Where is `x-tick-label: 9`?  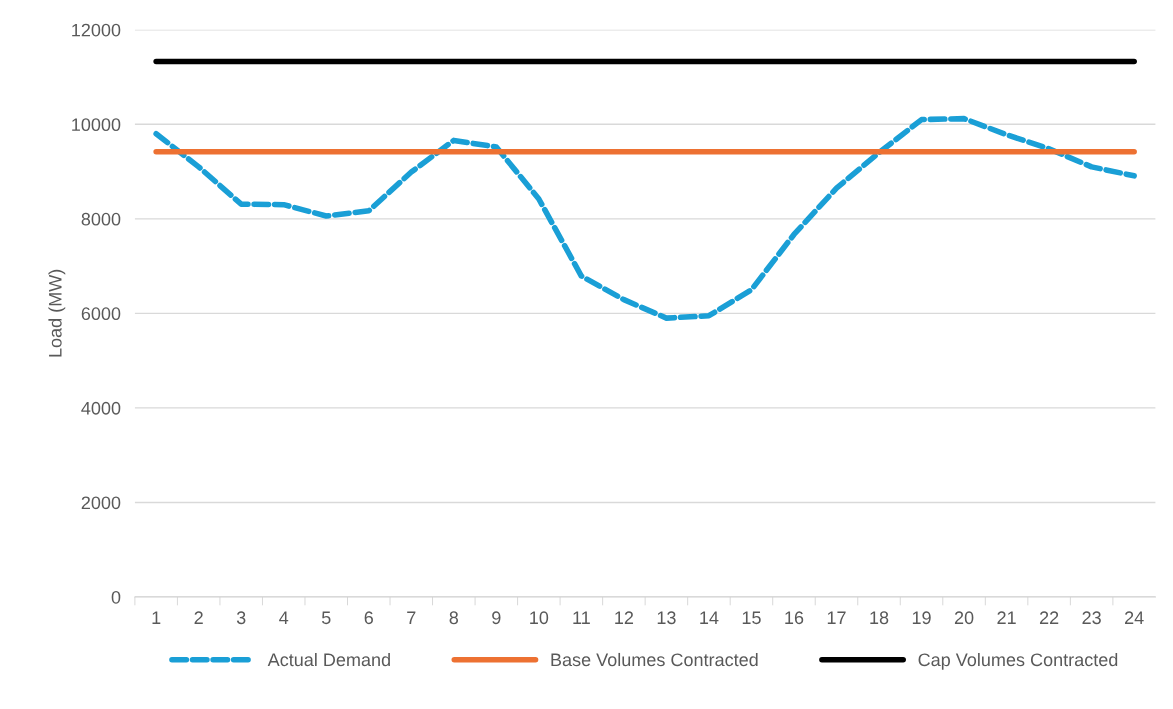 x-tick-label: 9 is located at coordinates (496, 618).